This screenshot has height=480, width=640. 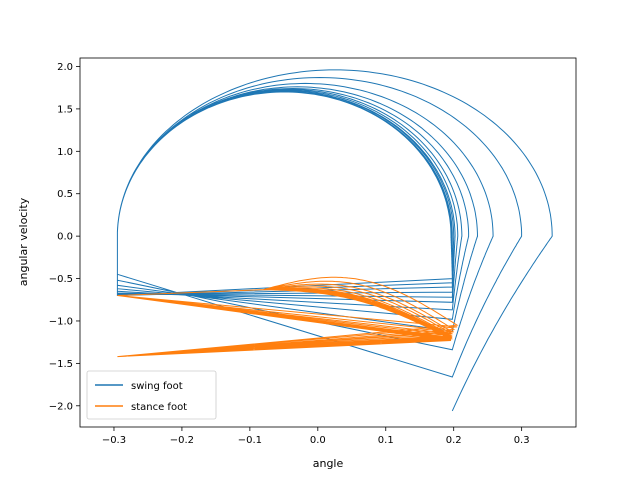 I want to click on y-tick-label: 1.0, so click(x=65, y=152).